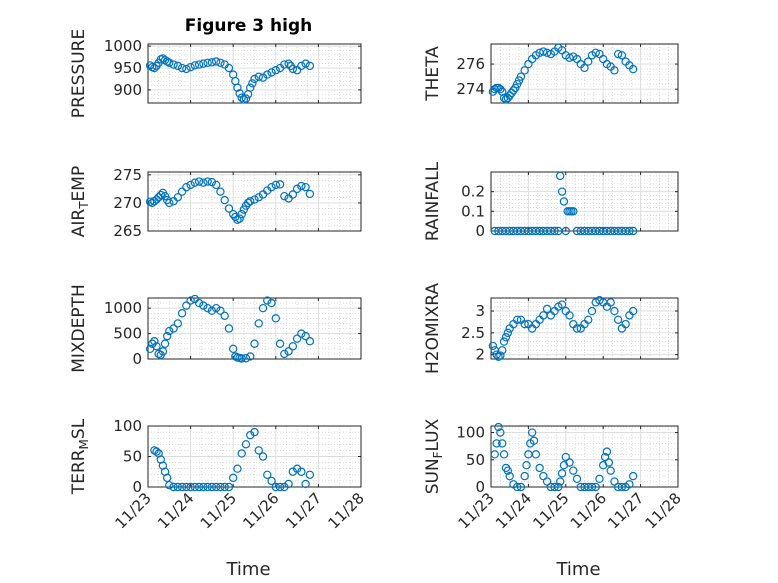 The image size is (778, 583). Describe the element at coordinates (218, 510) in the screenshot. I see `x-tick-label: 11/25` at that location.